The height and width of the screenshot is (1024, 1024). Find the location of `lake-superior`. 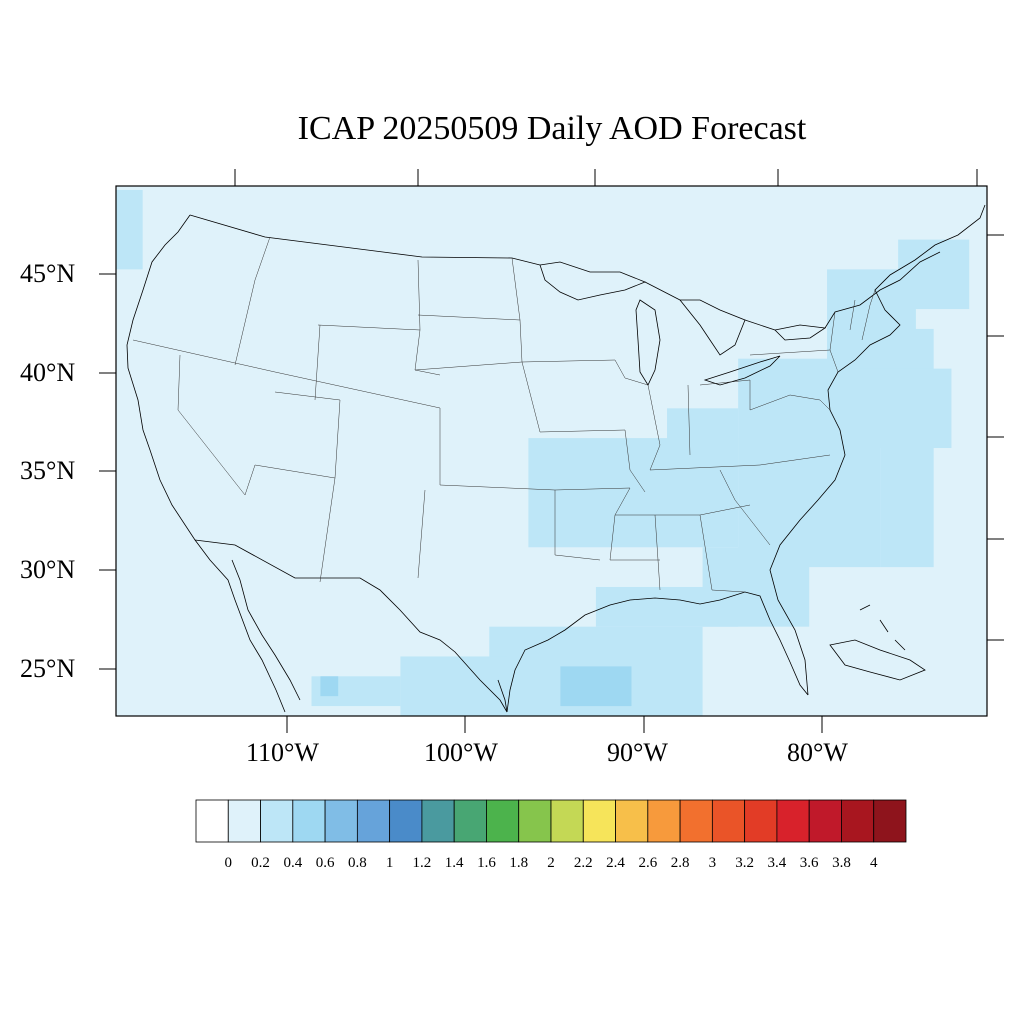

lake-superior is located at coordinates (593, 281).